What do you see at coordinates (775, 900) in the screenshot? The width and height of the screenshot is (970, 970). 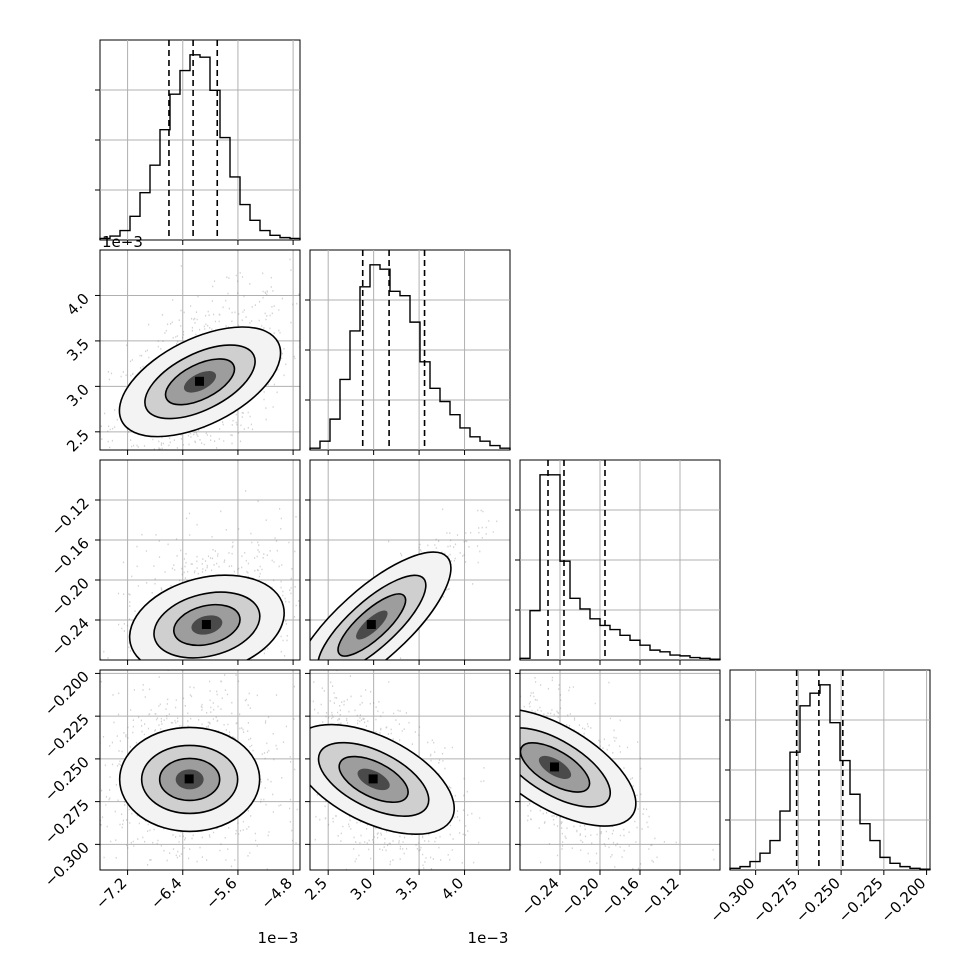 I see `x-tick-label: −0.275` at bounding box center [775, 900].